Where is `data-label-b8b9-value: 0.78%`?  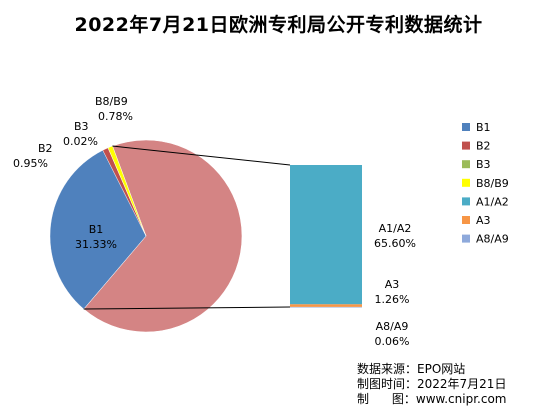
data-label-b8b9-value: 0.78% is located at coordinates (115, 116).